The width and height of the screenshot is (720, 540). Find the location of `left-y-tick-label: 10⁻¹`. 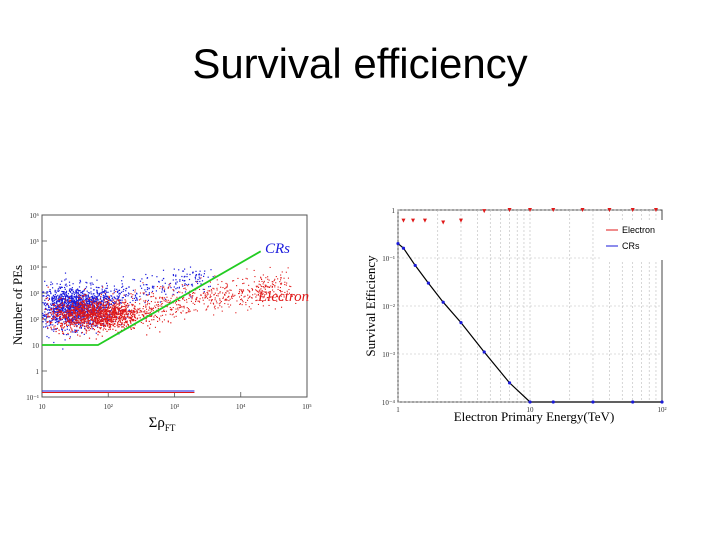

left-y-tick-label: 10⁻¹ is located at coordinates (32, 398).